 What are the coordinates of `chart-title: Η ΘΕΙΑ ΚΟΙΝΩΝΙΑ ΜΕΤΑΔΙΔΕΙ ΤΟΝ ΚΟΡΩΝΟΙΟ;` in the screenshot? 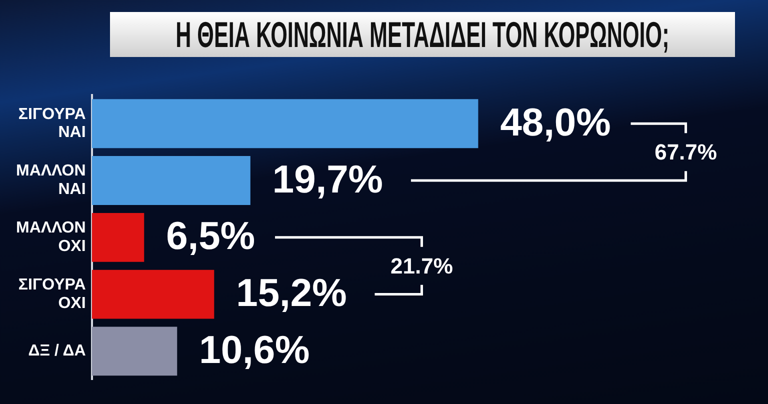 It's located at (423, 34).